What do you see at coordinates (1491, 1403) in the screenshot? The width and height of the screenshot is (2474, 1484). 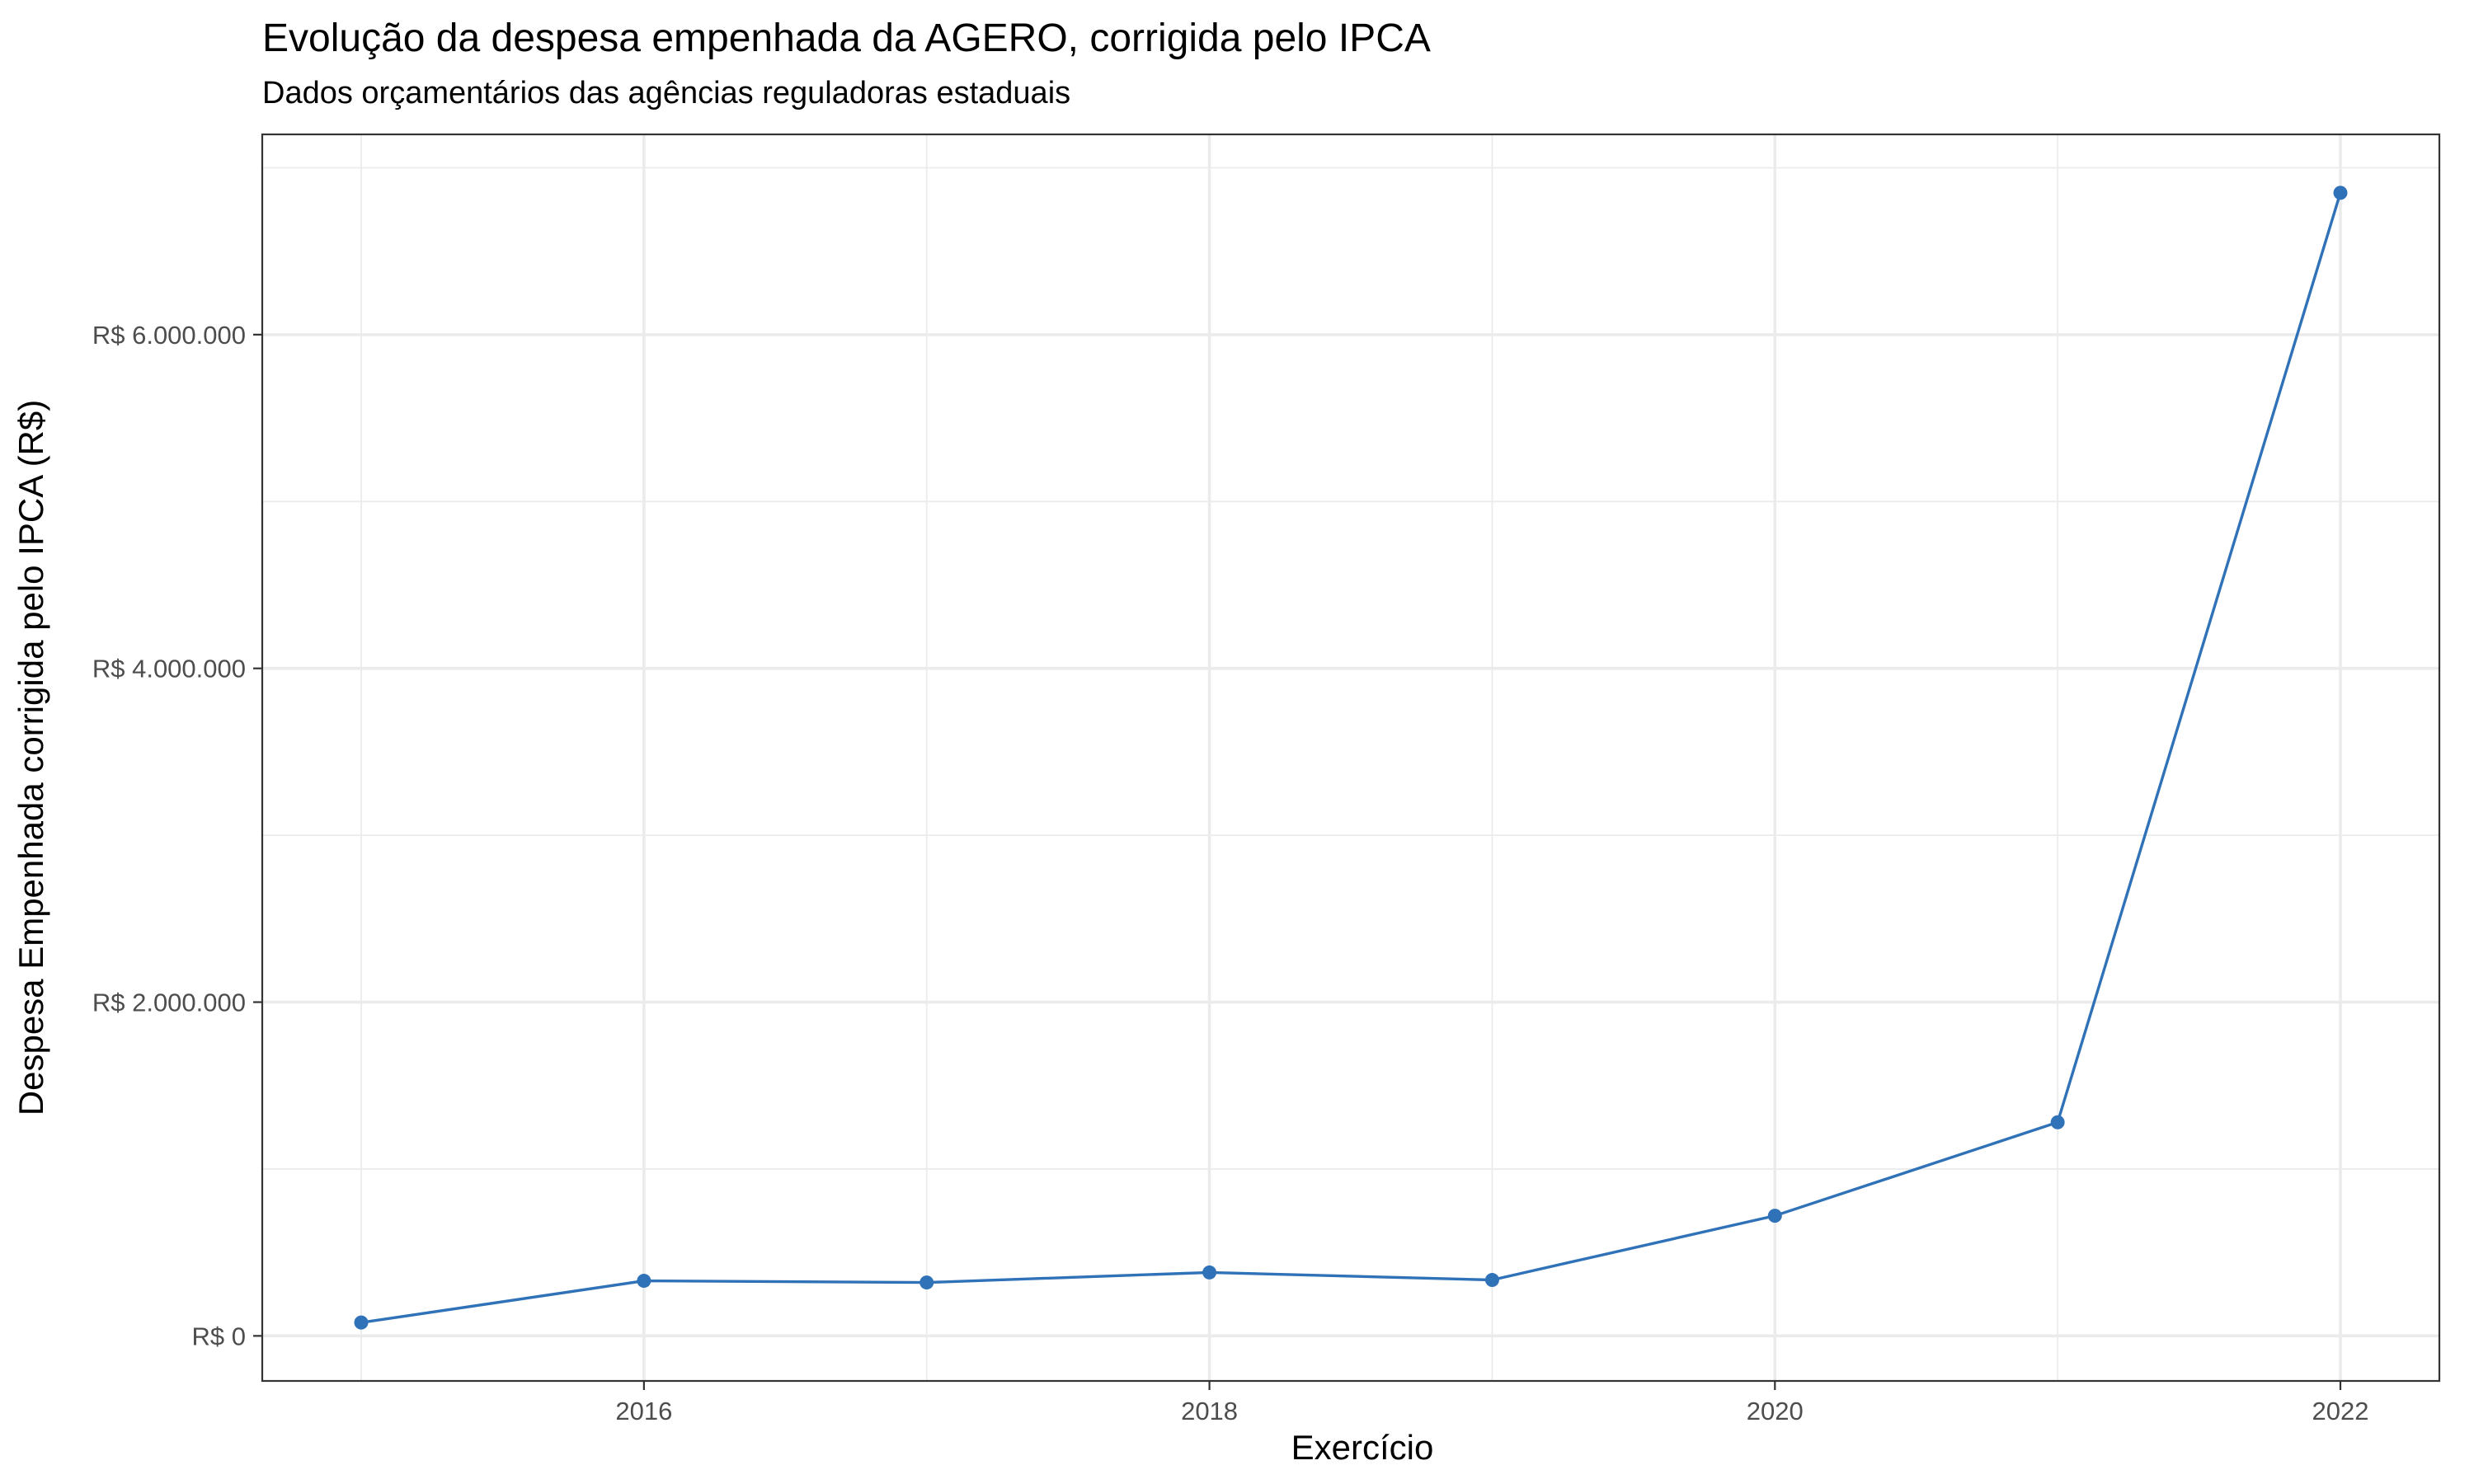 I see `x-axis: 2016 2018 2020 2022` at bounding box center [1491, 1403].